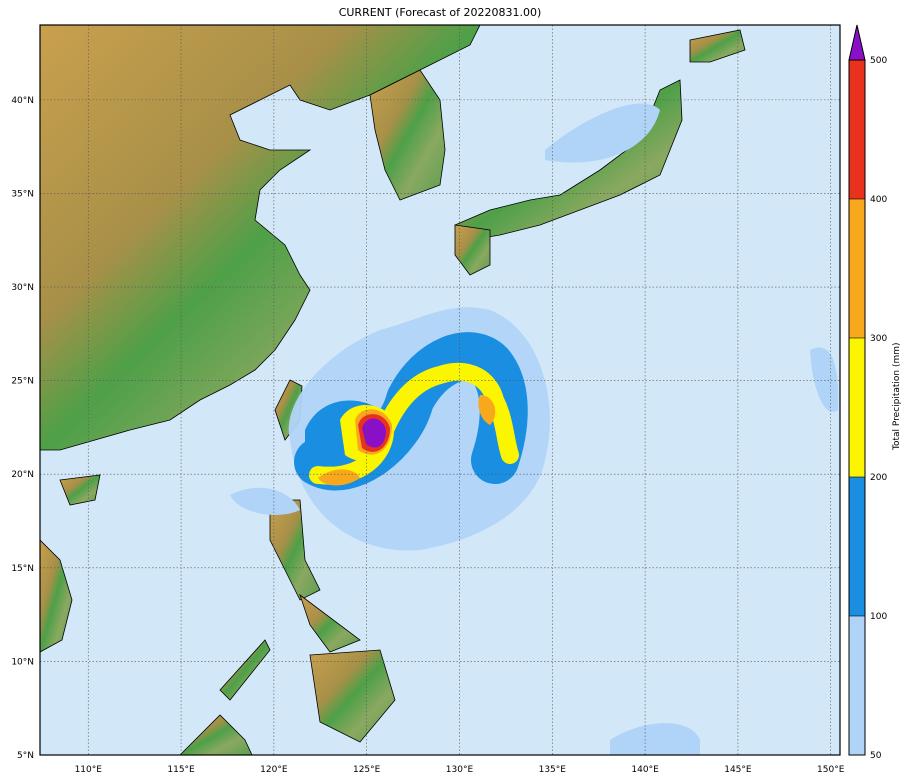 This screenshot has height=782, width=915. Describe the element at coordinates (460, 770) in the screenshot. I see `lon-tick-label: 130°E` at that location.